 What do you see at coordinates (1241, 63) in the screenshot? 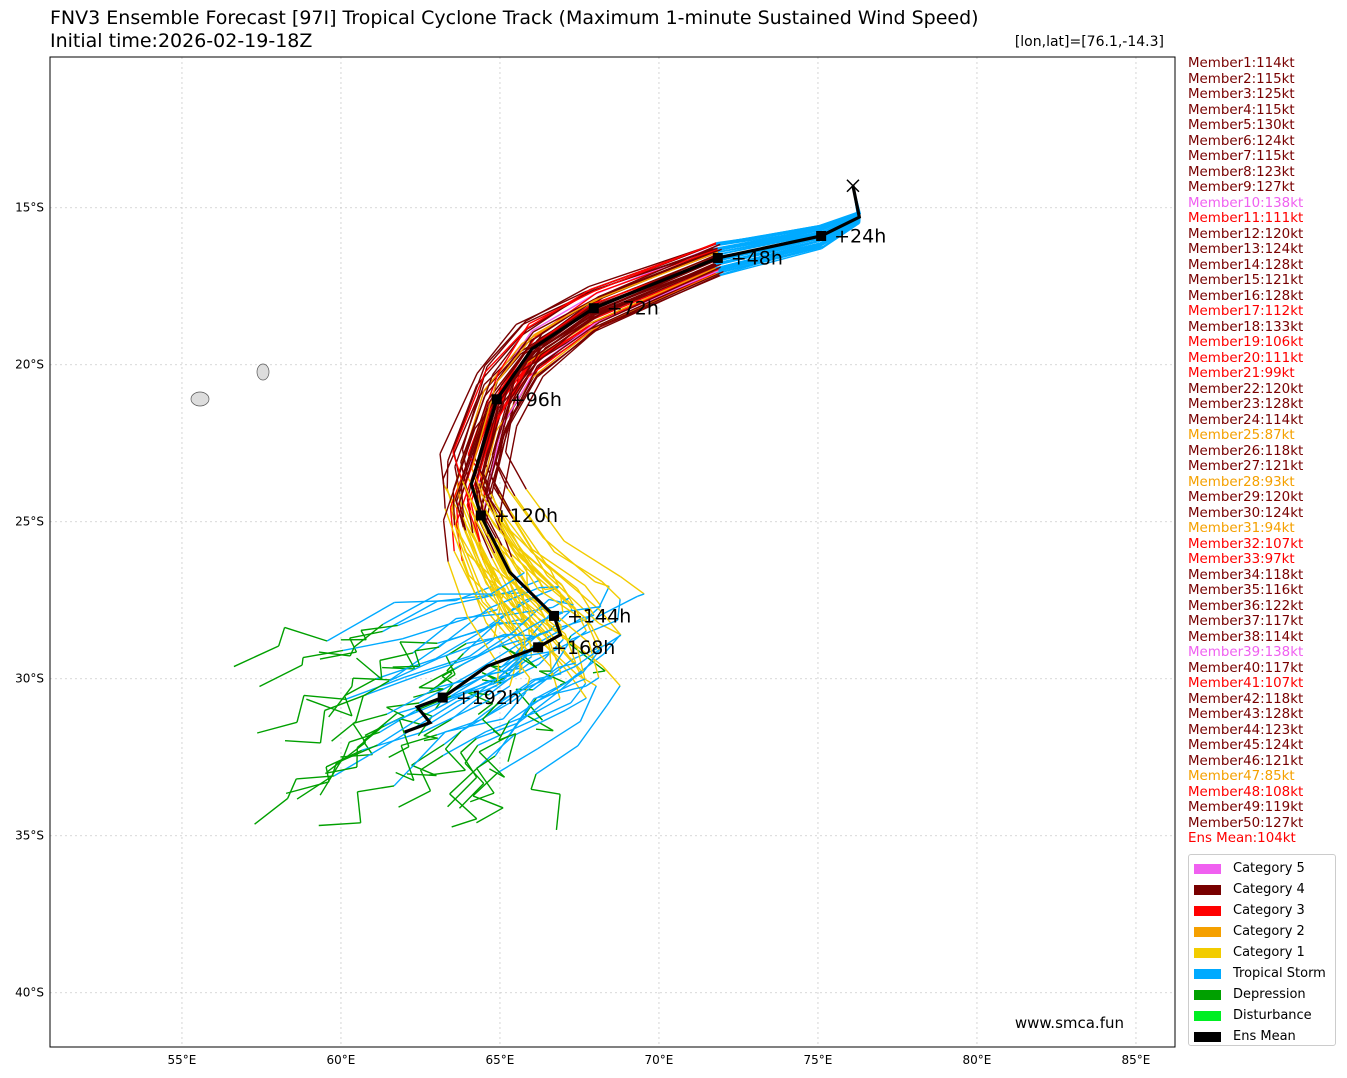
I see `member-entry: Member1:114kt` at bounding box center [1241, 63].